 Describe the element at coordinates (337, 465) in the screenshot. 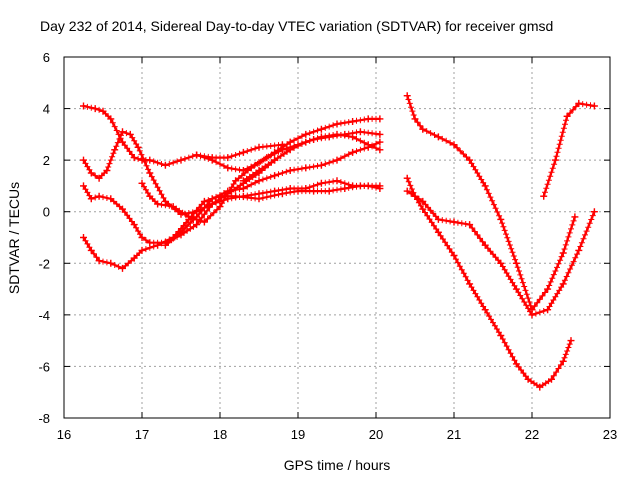

I see `x-axis-label: GPS time / hours` at that location.